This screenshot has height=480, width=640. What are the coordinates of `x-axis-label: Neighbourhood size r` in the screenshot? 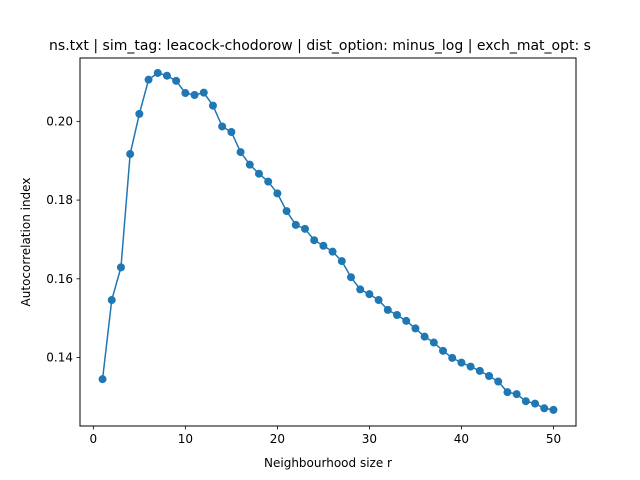 It's located at (328, 463).